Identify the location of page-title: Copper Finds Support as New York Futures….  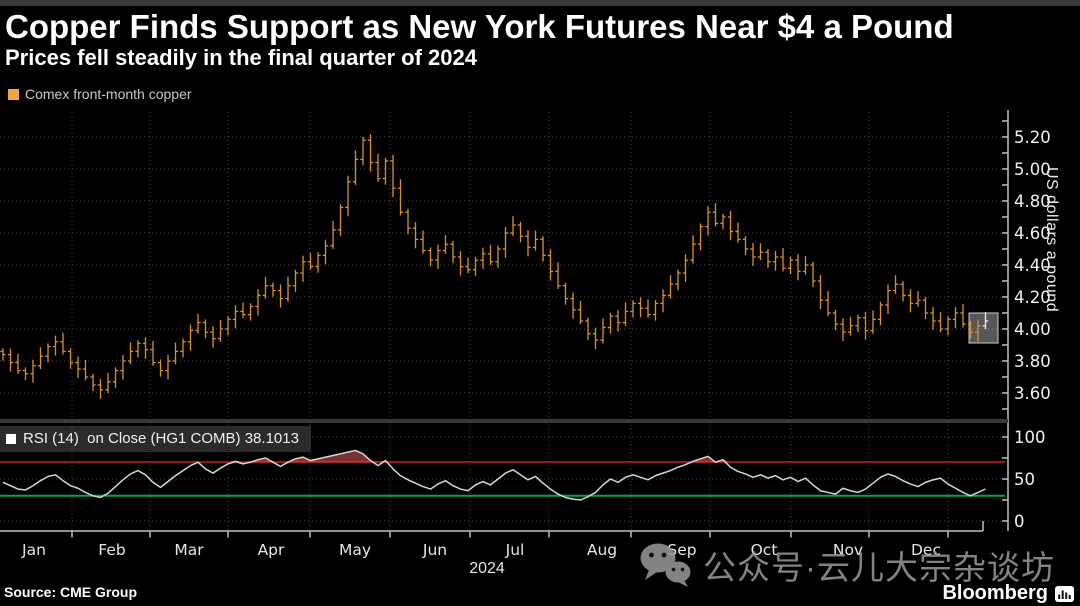
(479, 26).